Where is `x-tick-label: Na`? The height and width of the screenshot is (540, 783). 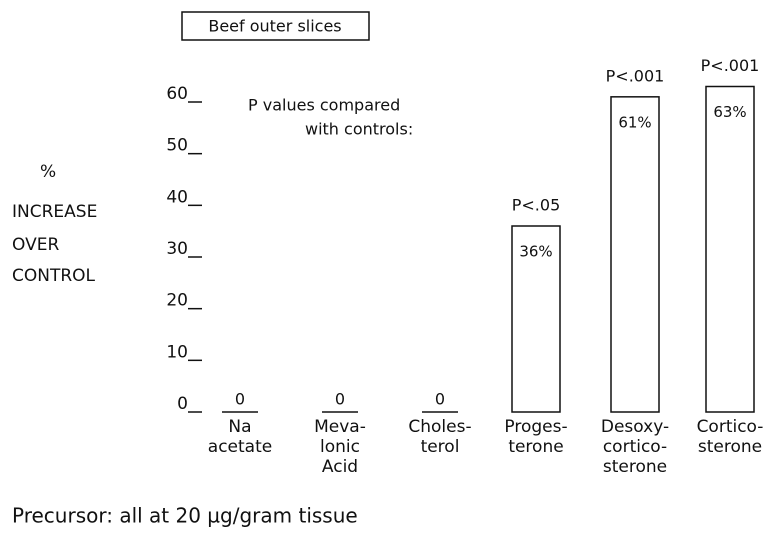 x-tick-label: Na is located at coordinates (239, 427).